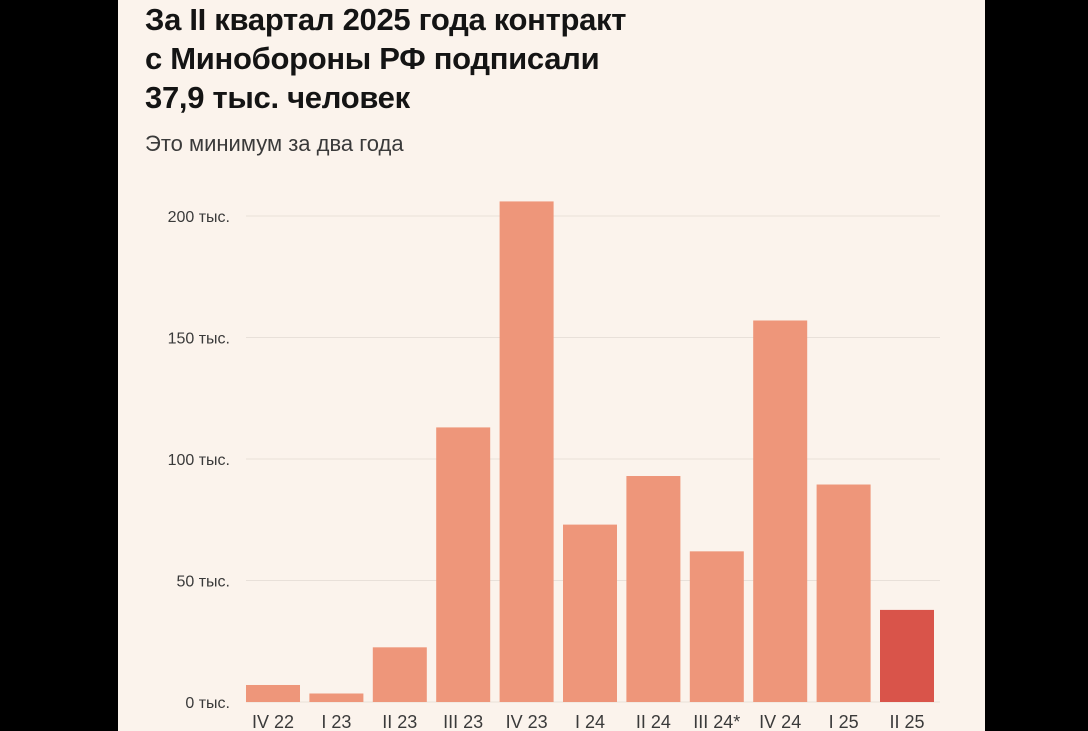 The width and height of the screenshot is (1088, 731). What do you see at coordinates (207, 703) in the screenshot?
I see `y-tick-label: 0 тыс.` at bounding box center [207, 703].